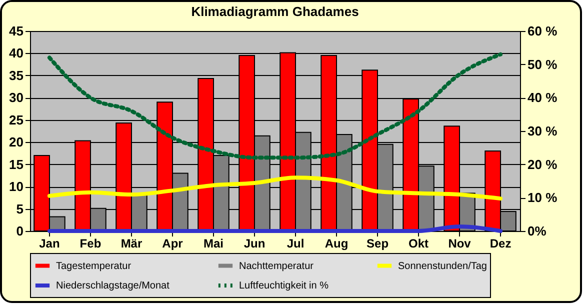  Describe the element at coordinates (537, 231) in the screenshot. I see `y2-tick-label: 0%` at that location.